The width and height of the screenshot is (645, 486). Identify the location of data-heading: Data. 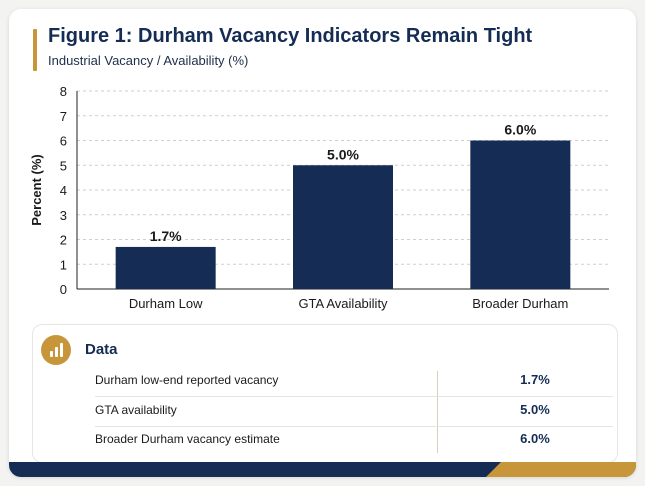
(101, 349).